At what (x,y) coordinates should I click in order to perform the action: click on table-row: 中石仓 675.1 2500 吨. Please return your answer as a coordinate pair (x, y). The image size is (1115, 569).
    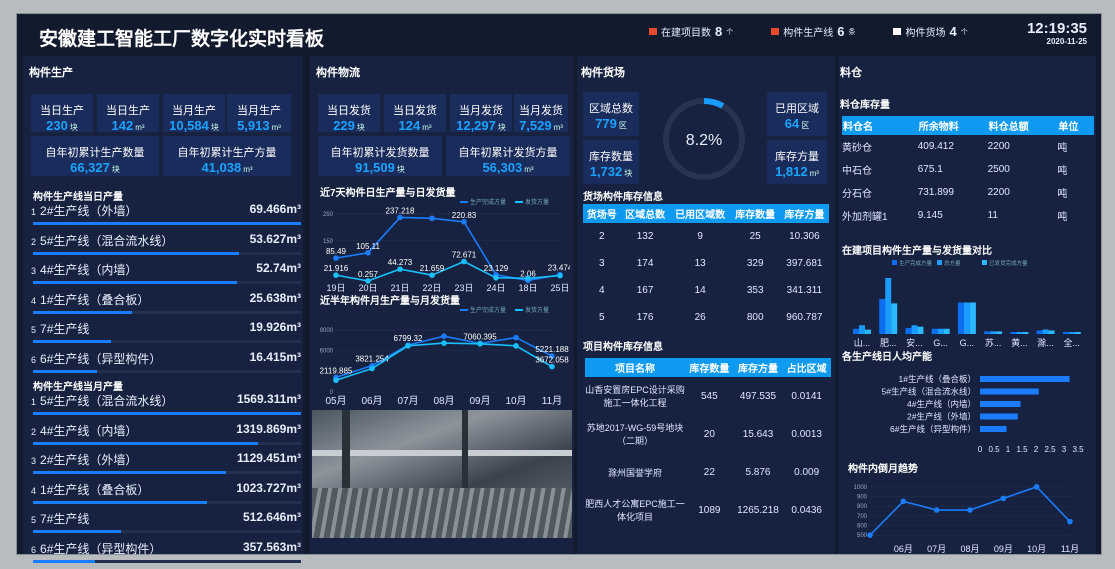
    Looking at the image, I should click on (968, 169).